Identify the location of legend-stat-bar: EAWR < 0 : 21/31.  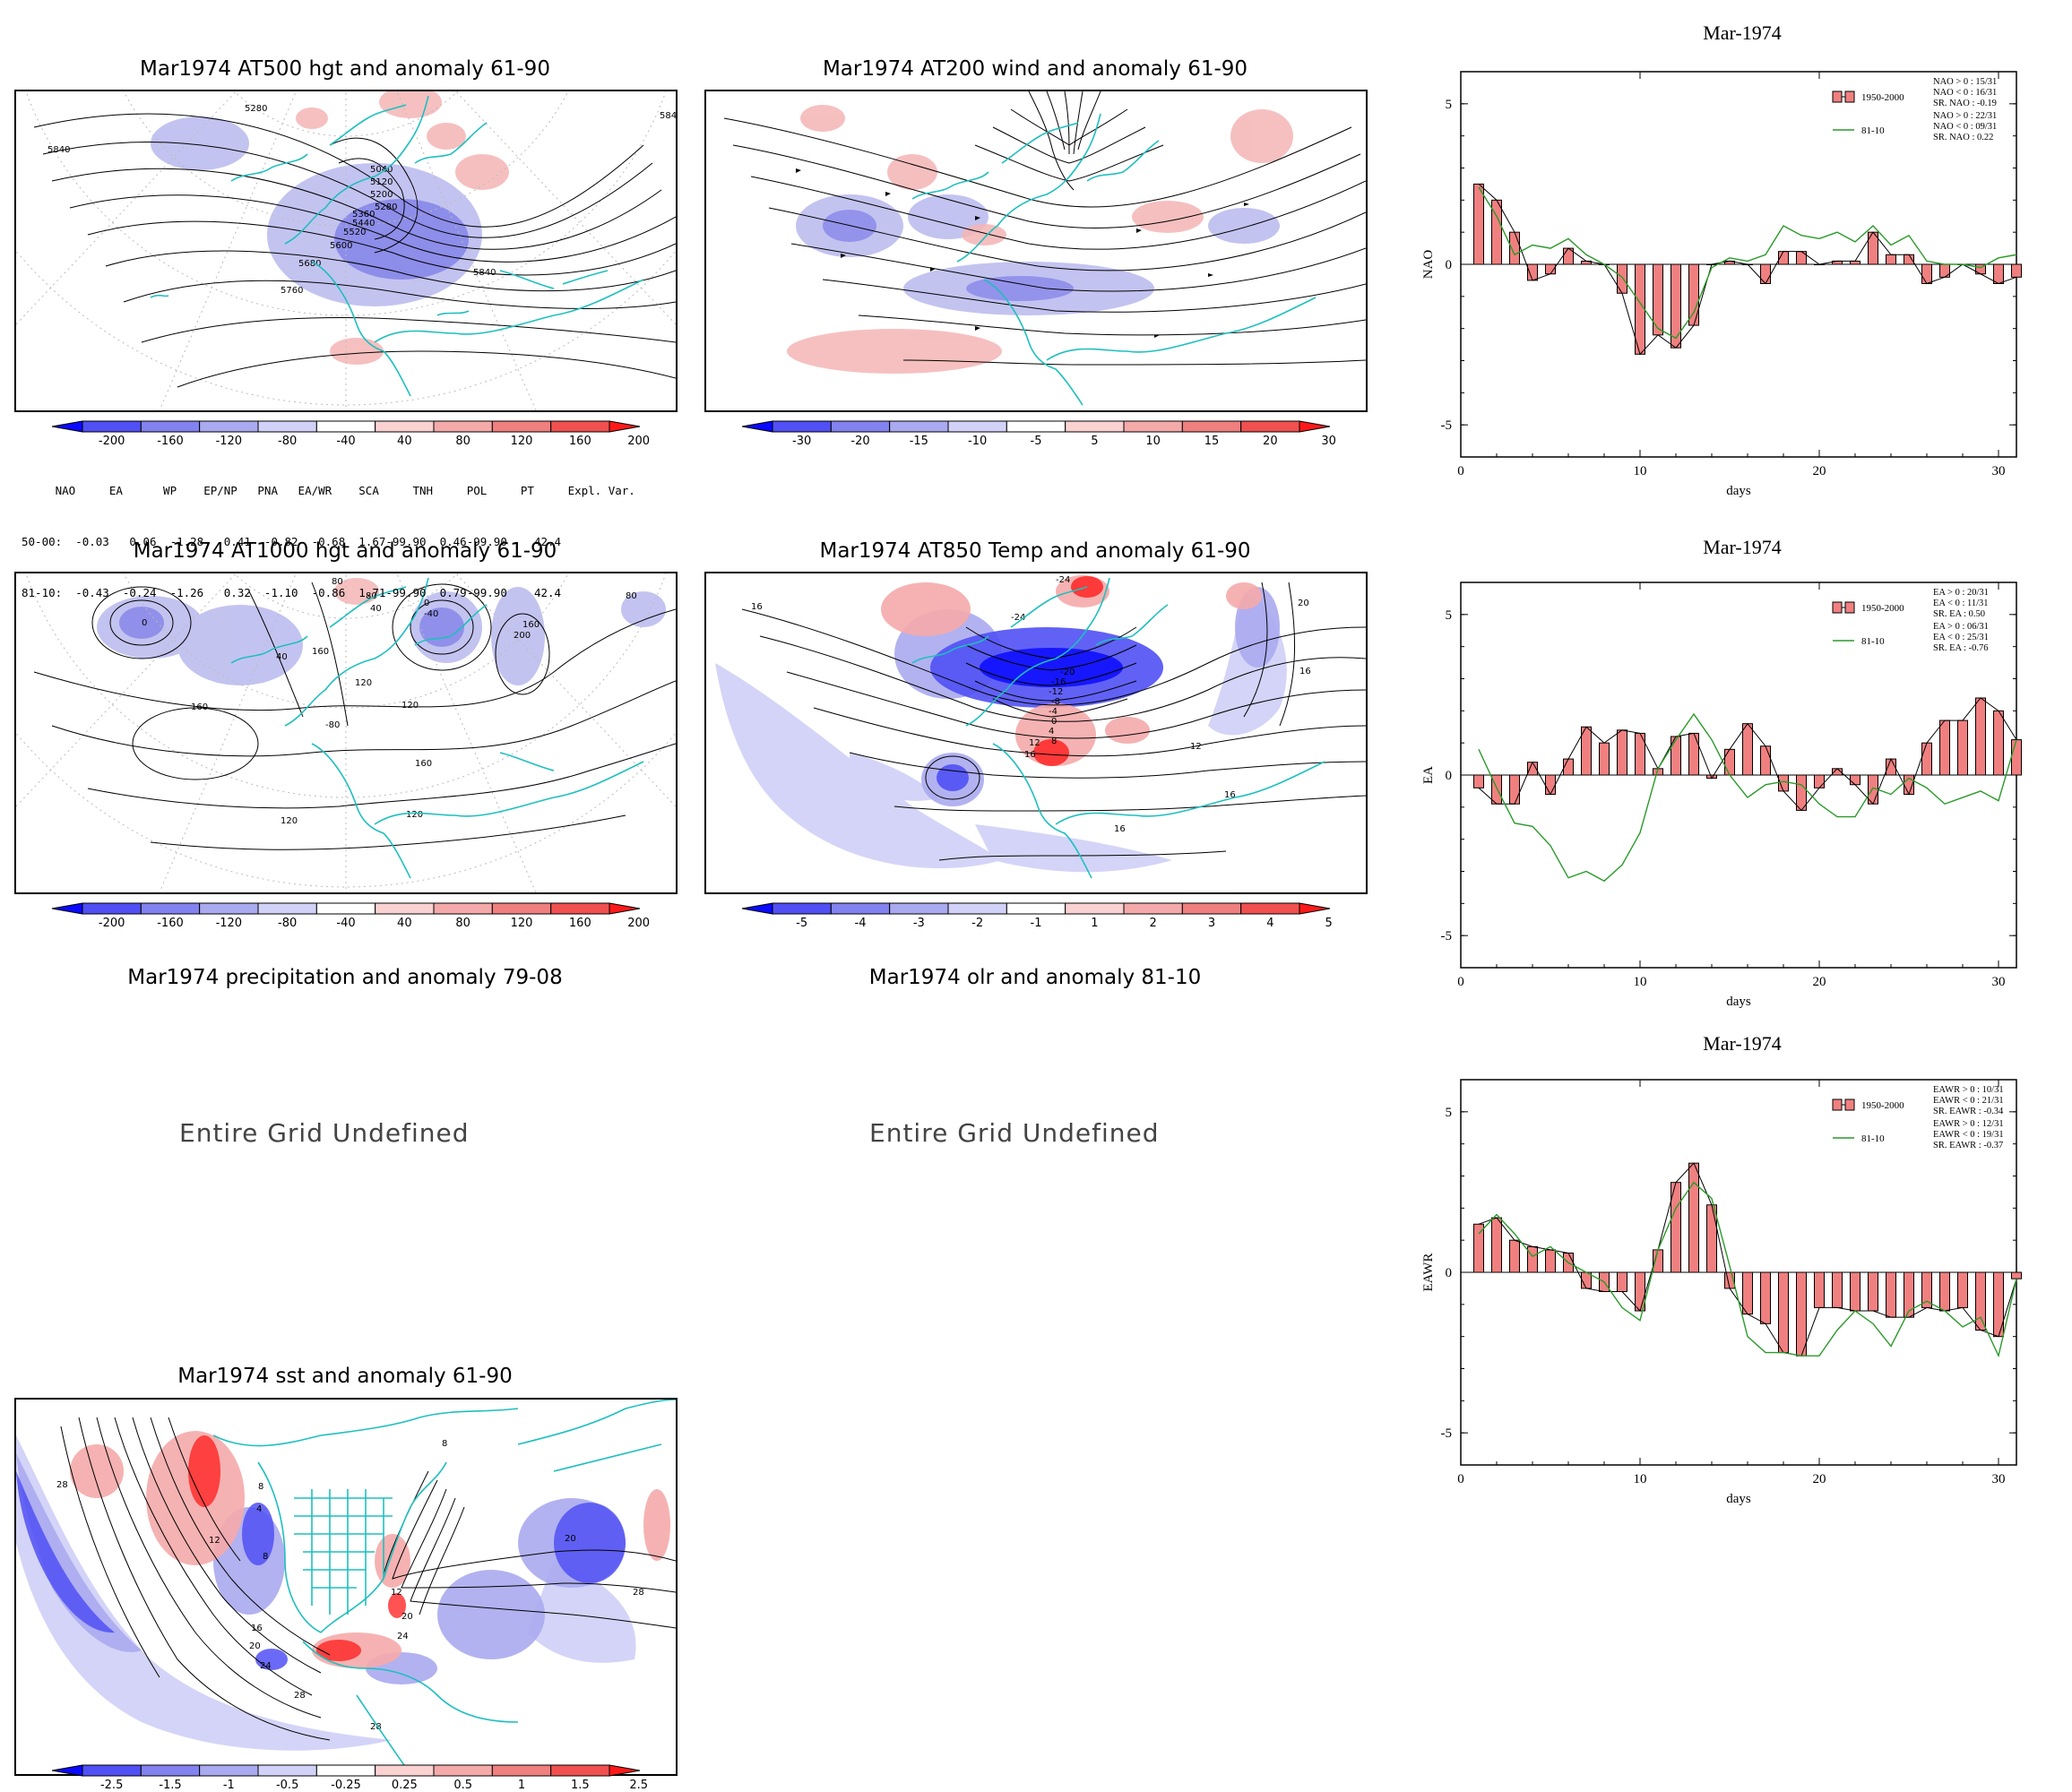
(1968, 1101).